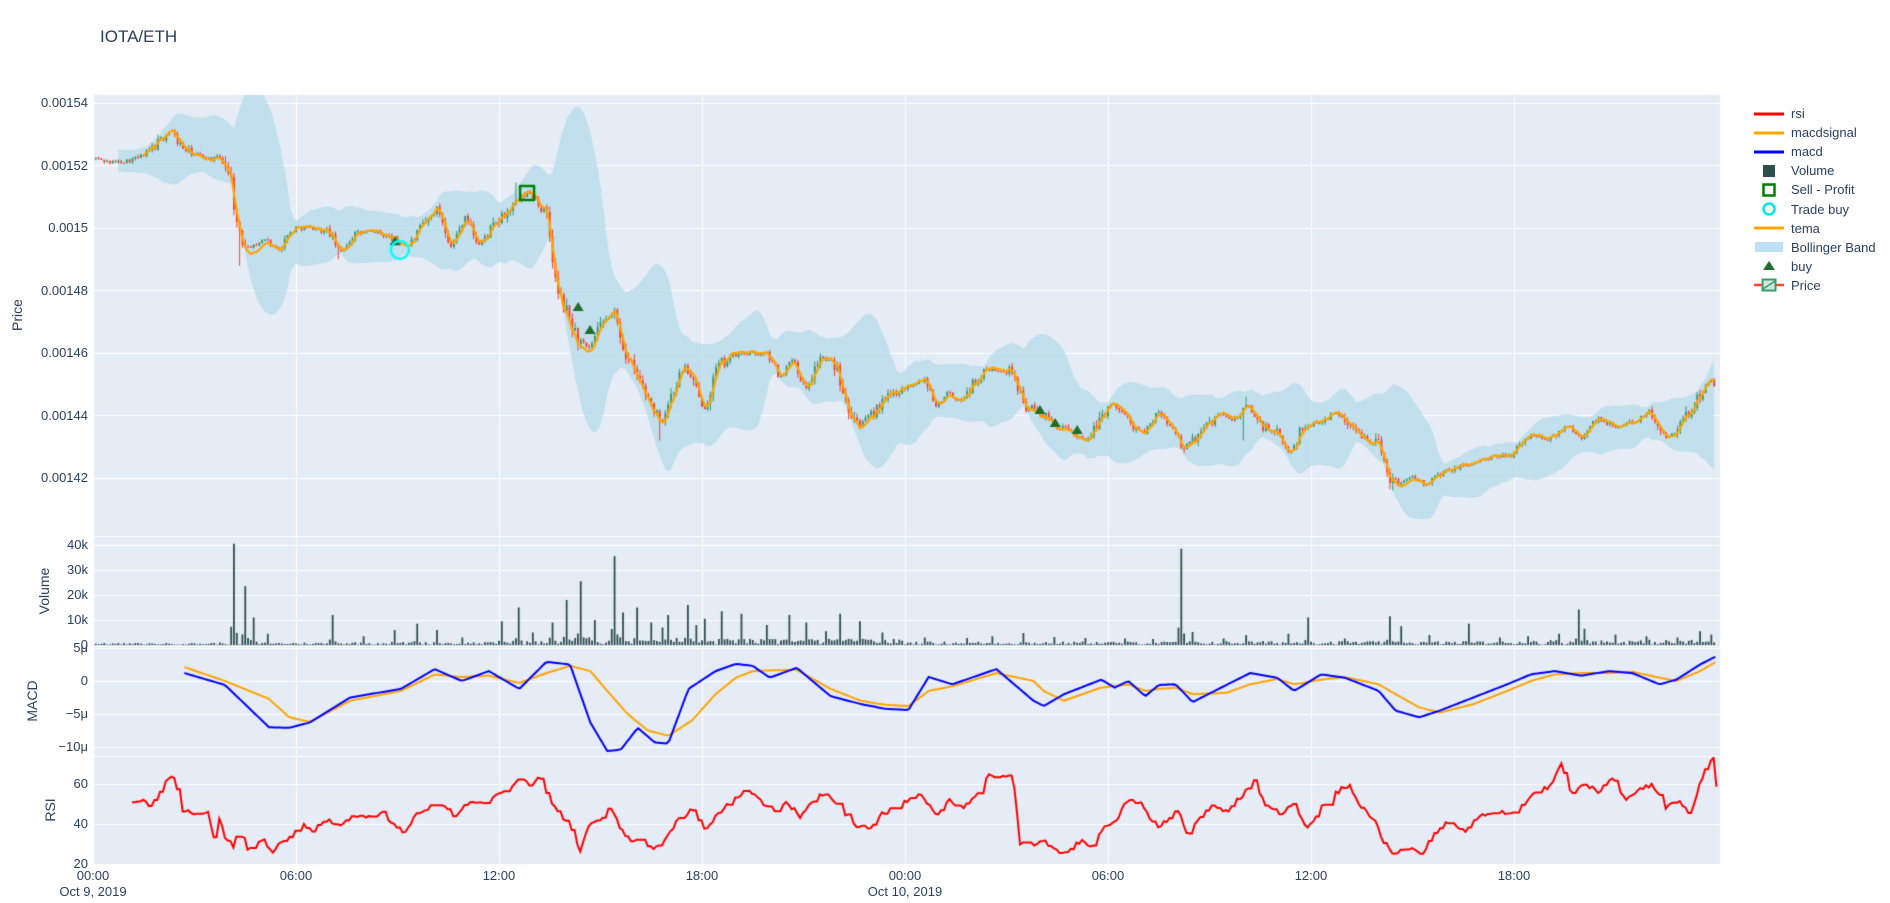 The height and width of the screenshot is (903, 1890). I want to click on x-date-label: Oct 10, 2019, so click(905, 891).